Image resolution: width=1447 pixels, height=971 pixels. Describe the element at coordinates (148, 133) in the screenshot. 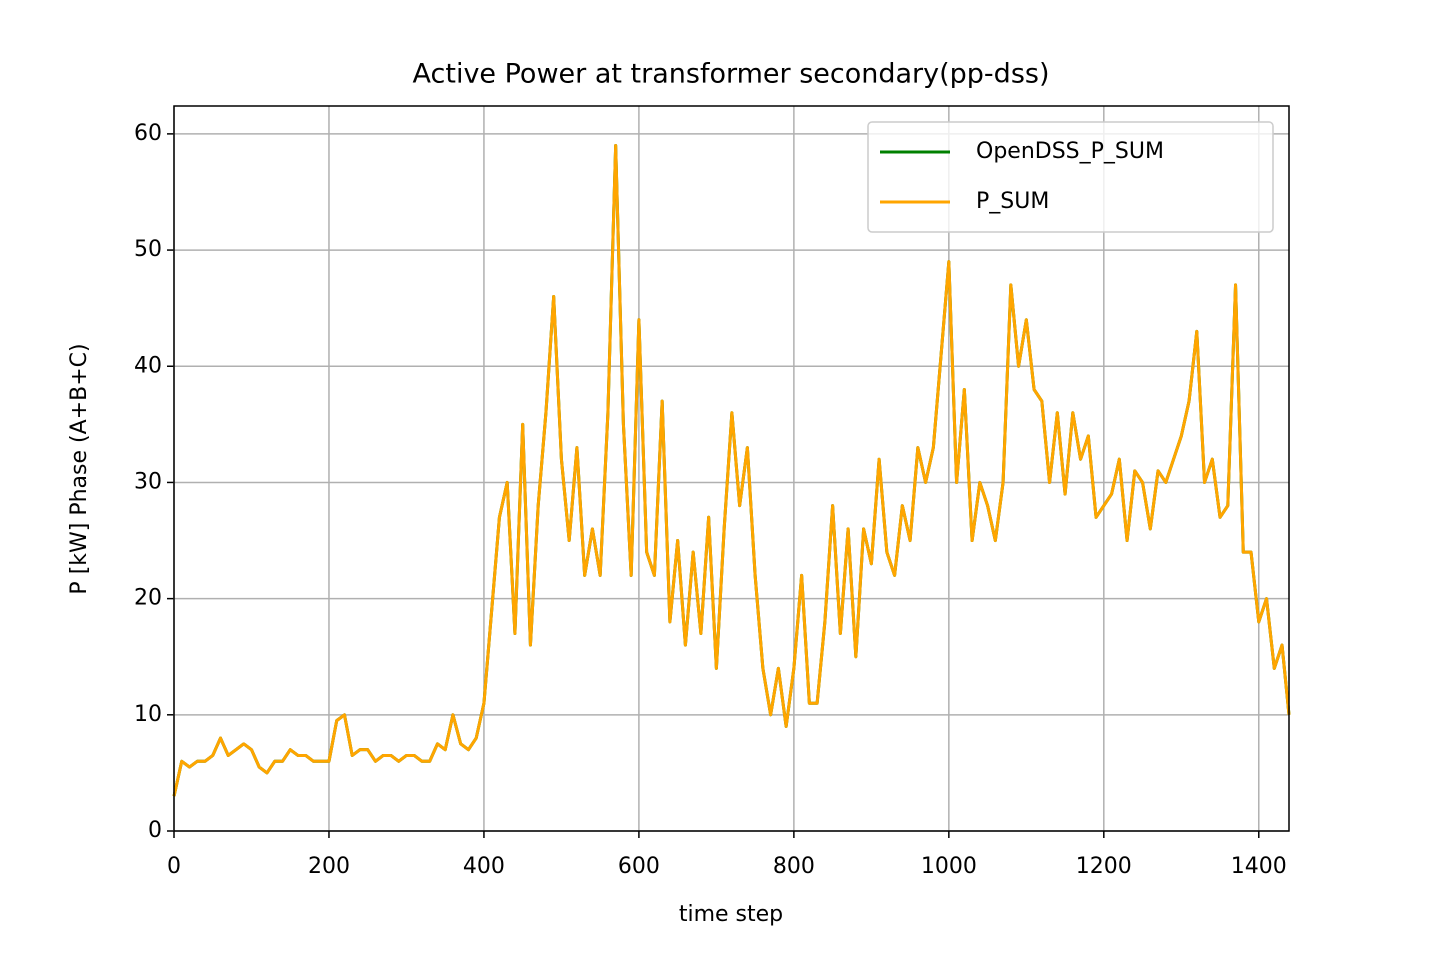

I see `y-tick-label: 60` at that location.